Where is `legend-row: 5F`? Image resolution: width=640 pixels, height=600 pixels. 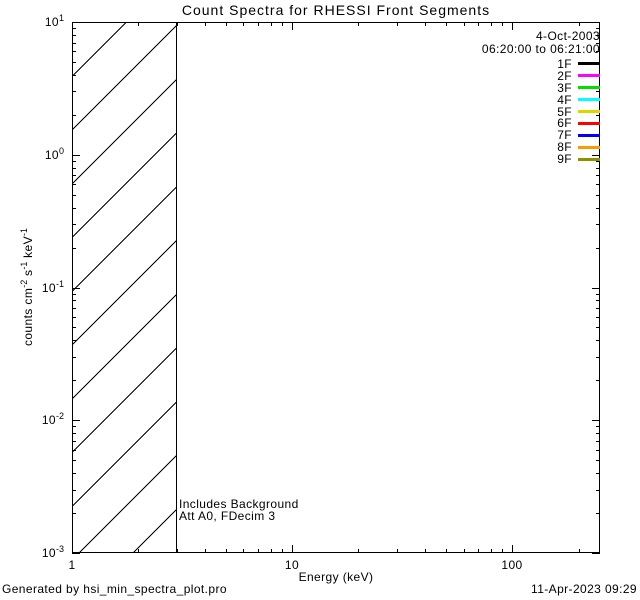 legend-row: 5F is located at coordinates (541, 112).